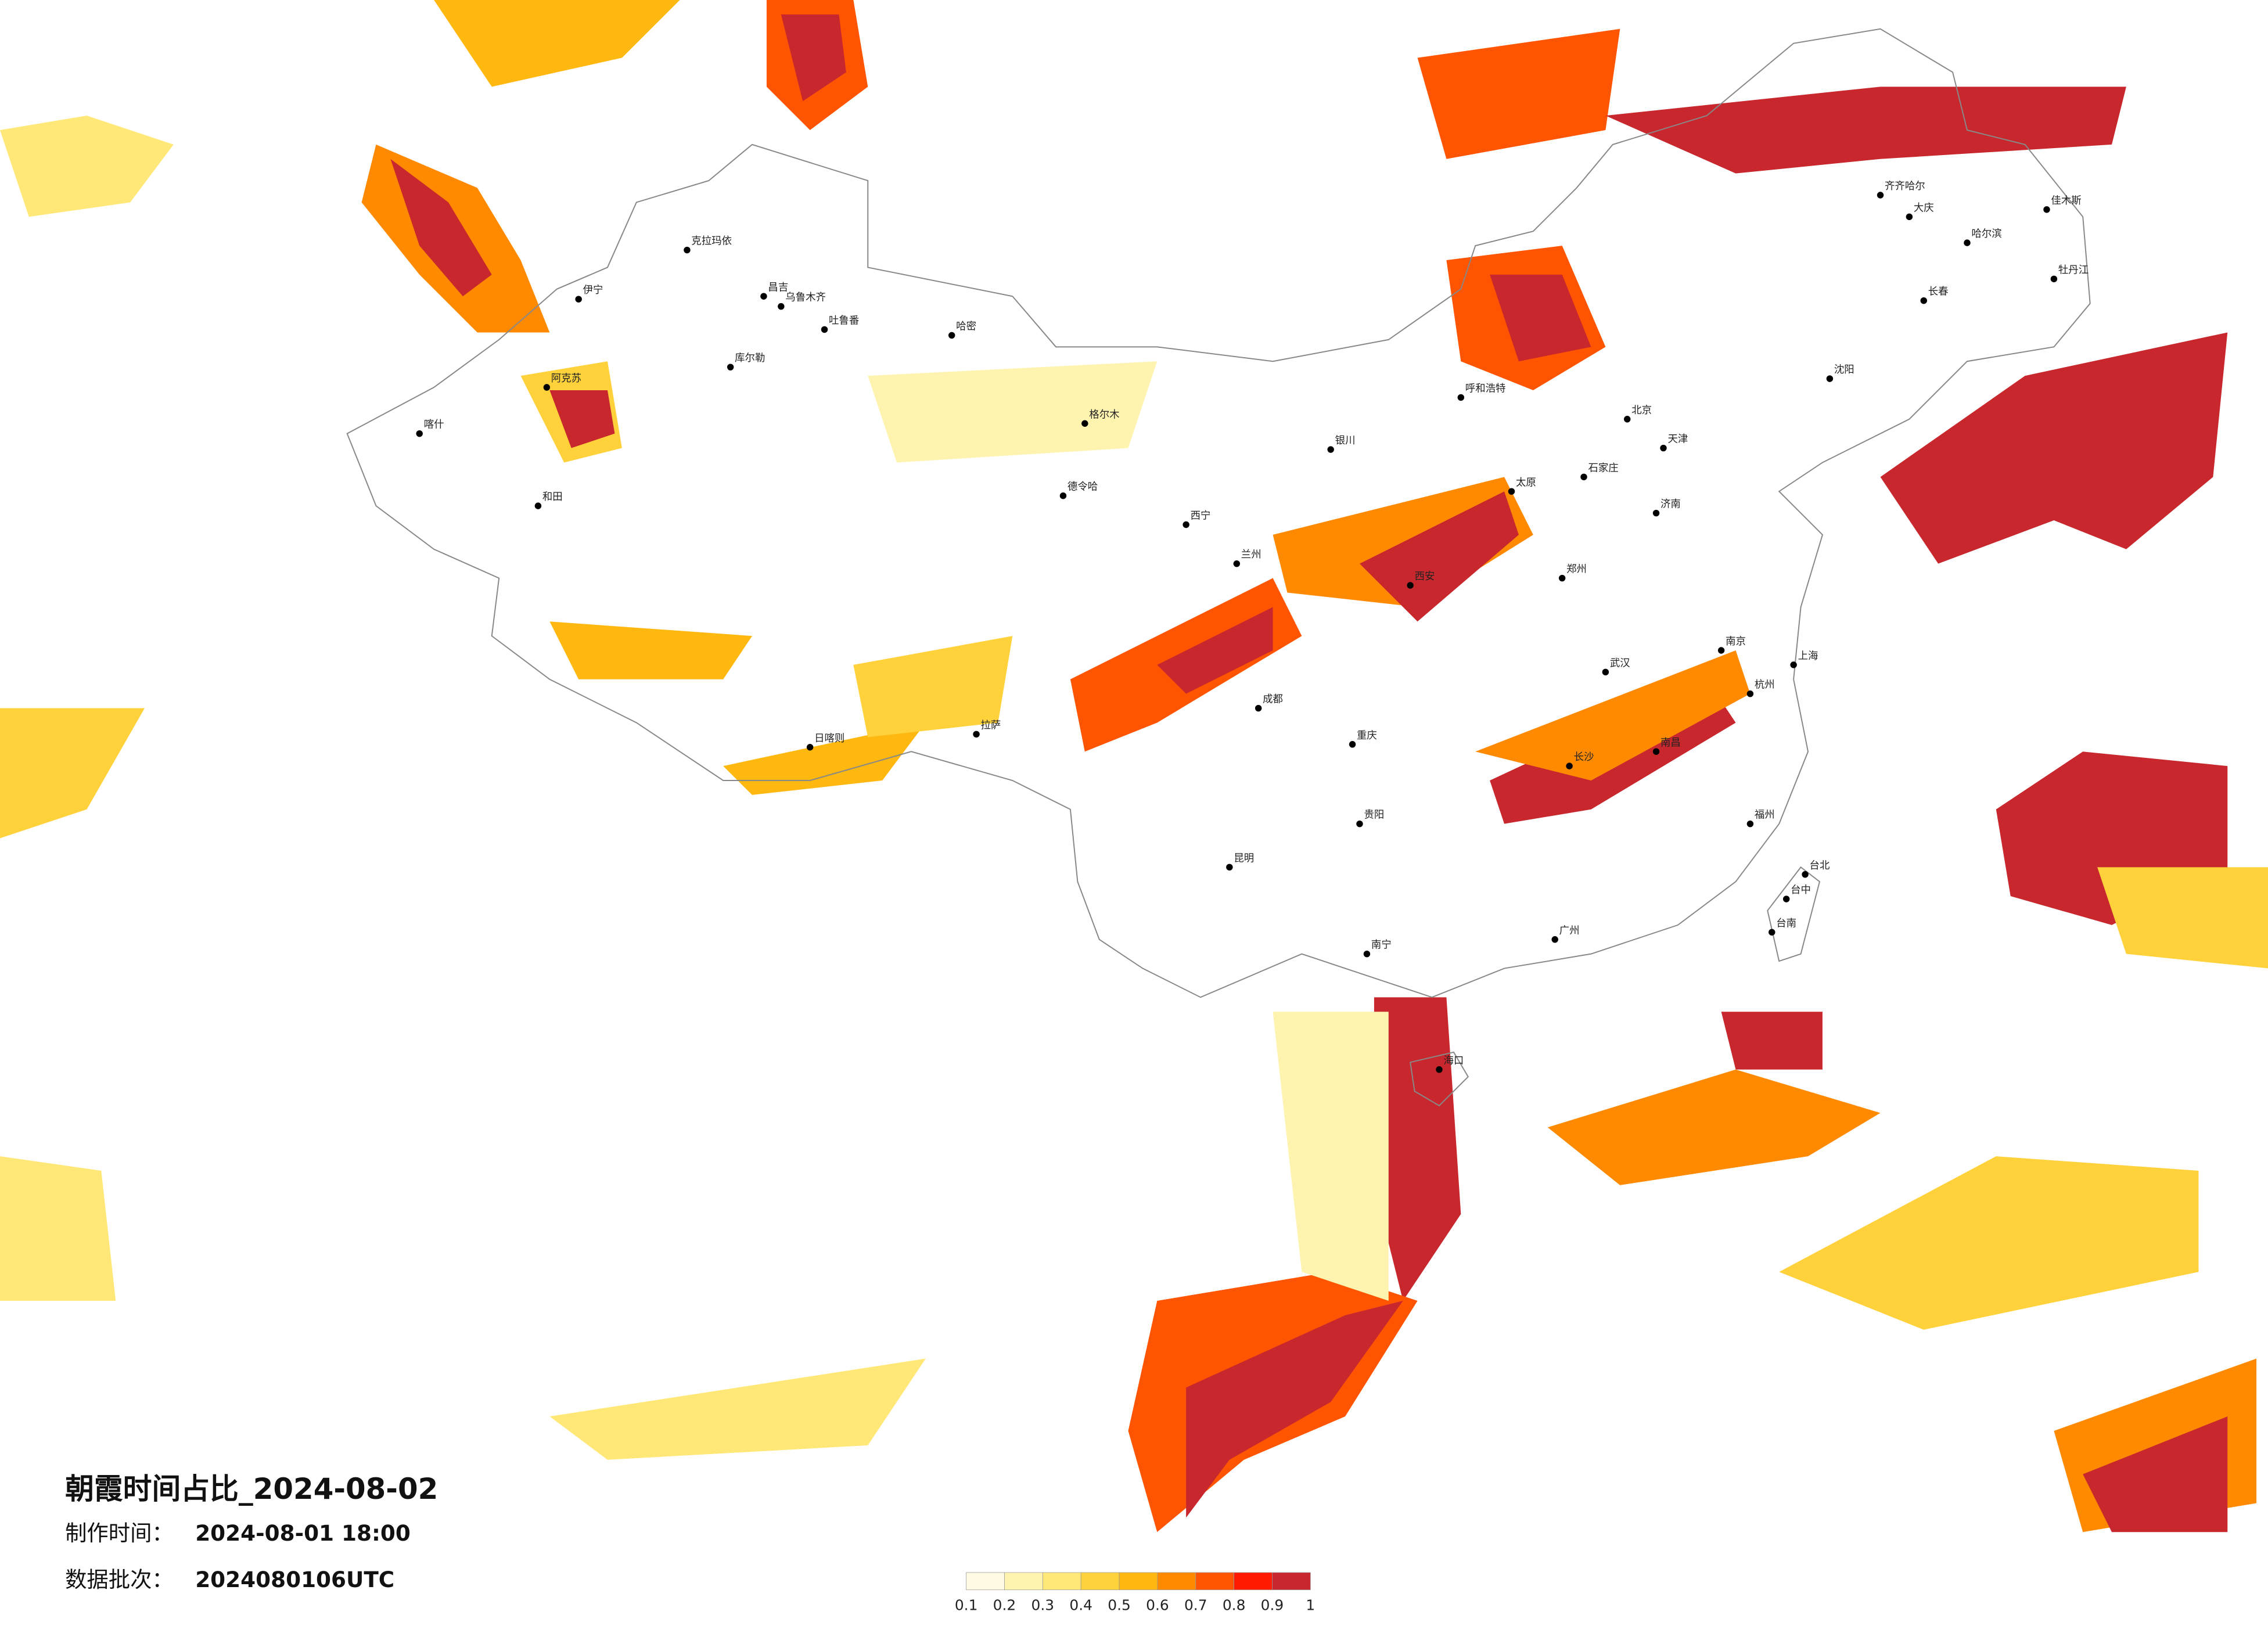 This screenshot has height=1626, width=2268. I want to click on city-label: 台南, so click(1786, 923).